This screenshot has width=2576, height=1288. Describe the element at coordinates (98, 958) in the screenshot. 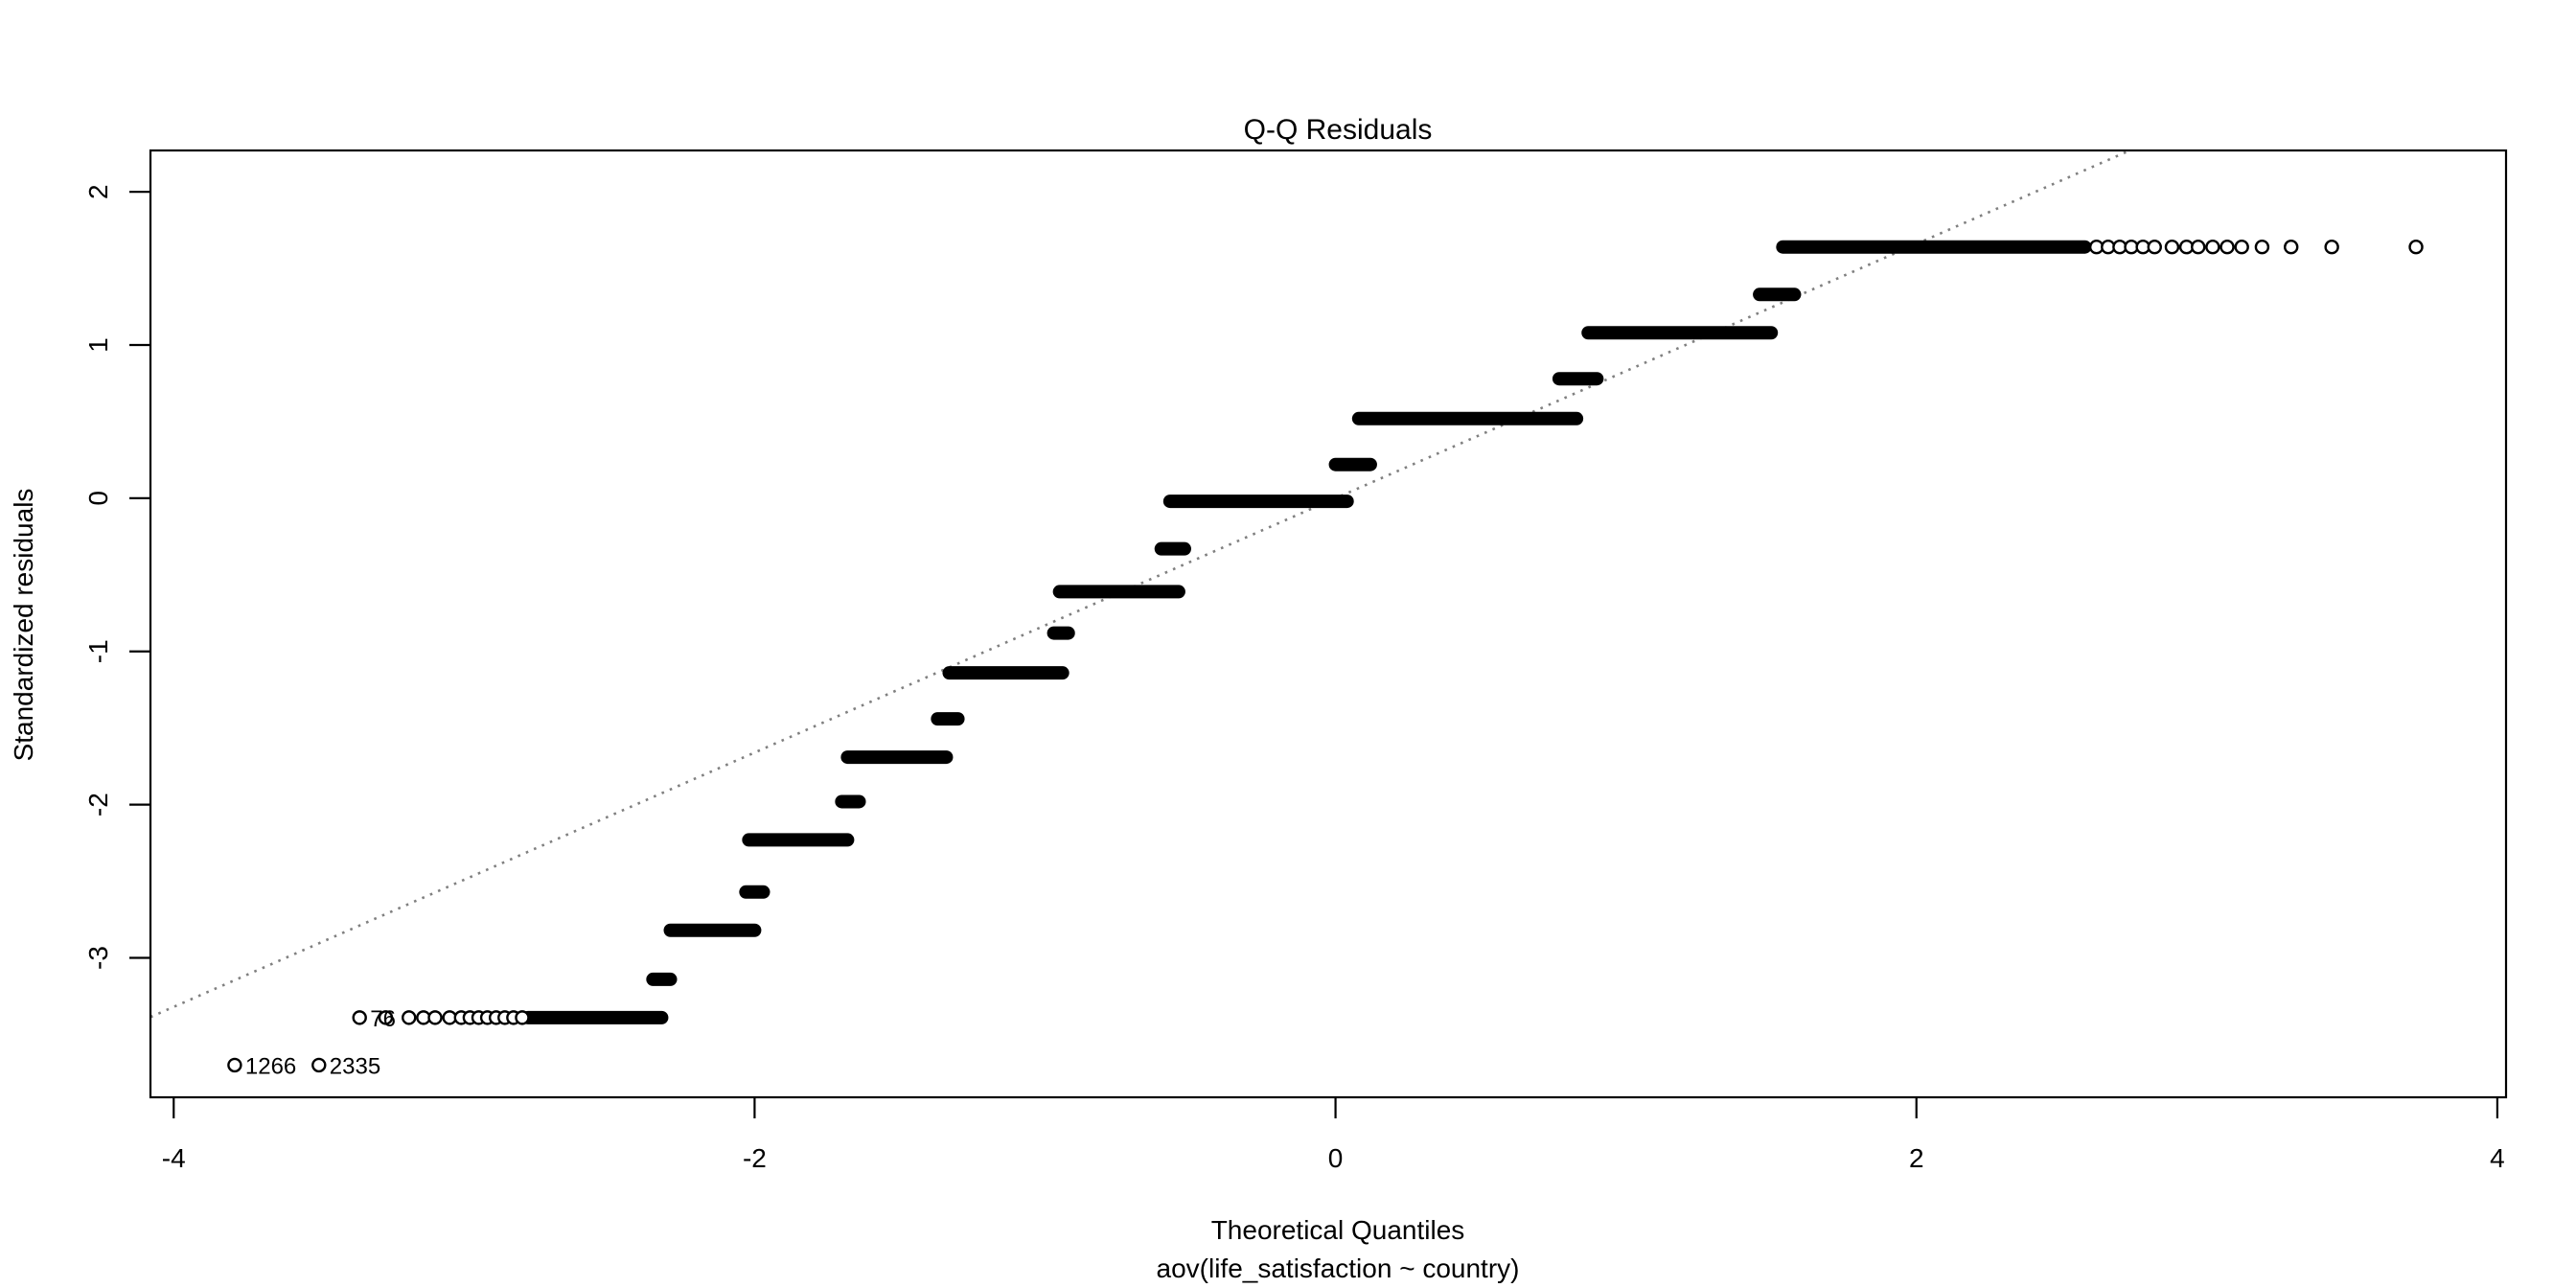

I see `y-tick-label: -3` at that location.